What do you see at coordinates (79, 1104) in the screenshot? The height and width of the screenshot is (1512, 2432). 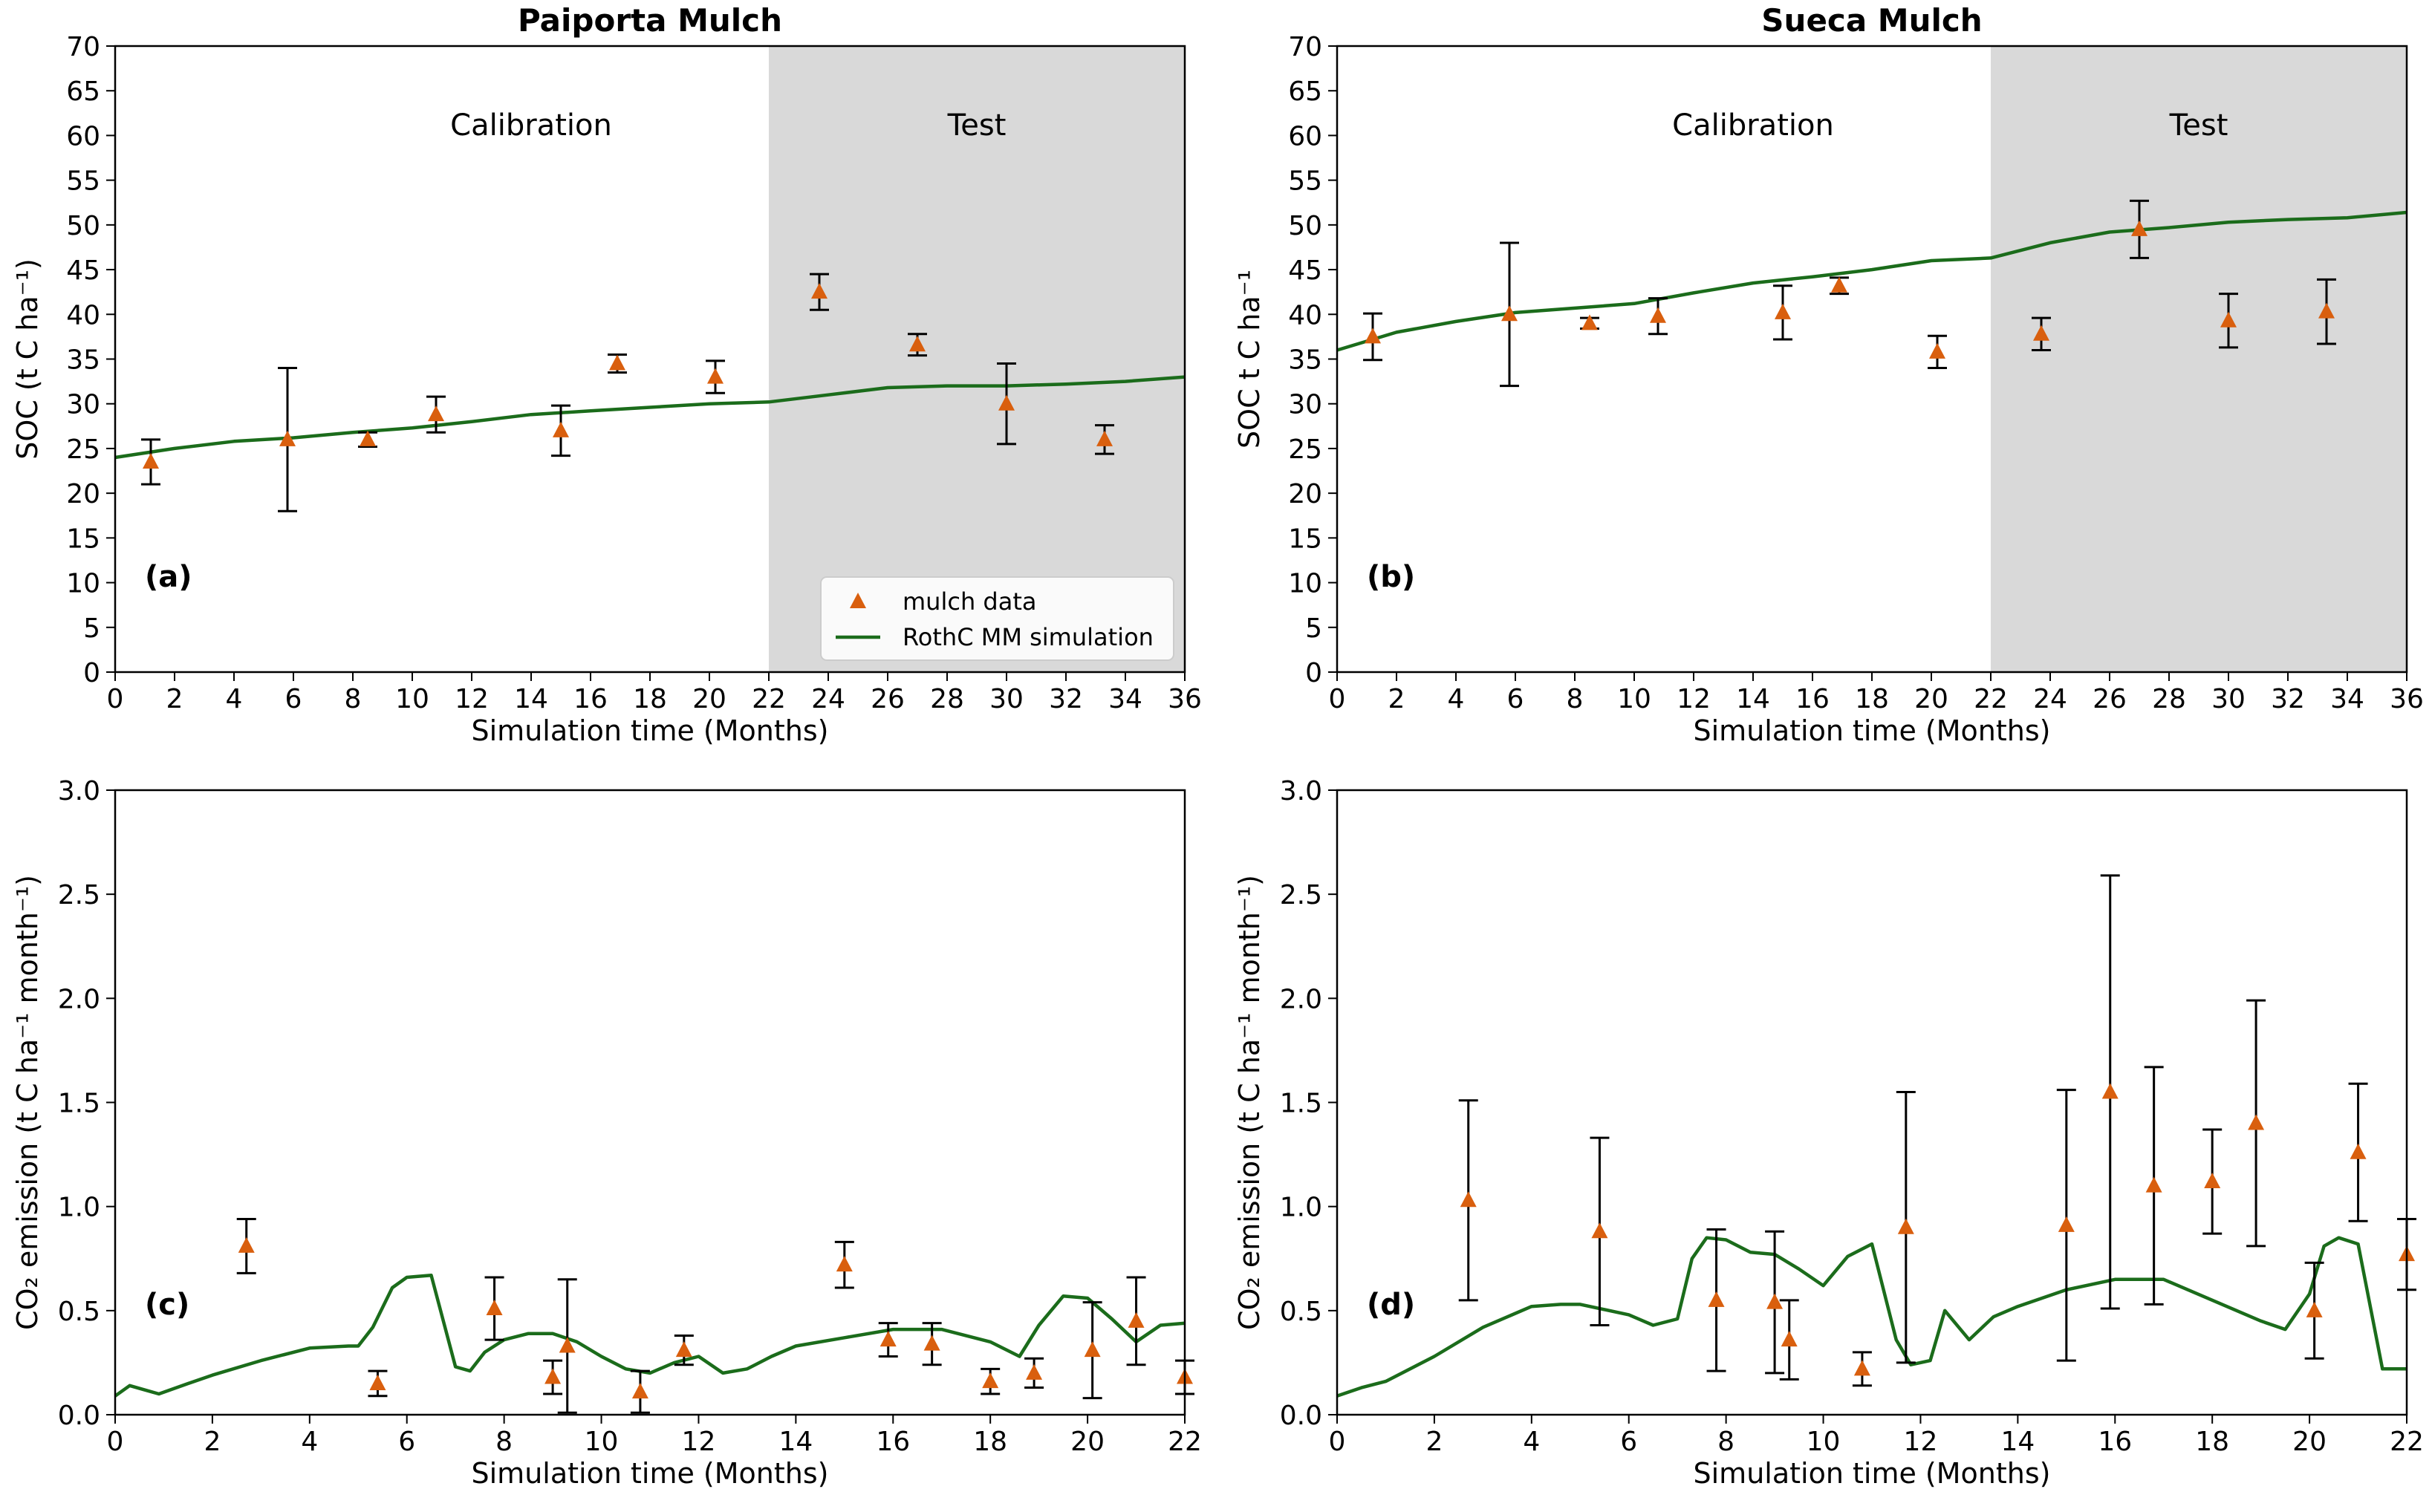 I see `y-tick-label: 1.5` at bounding box center [79, 1104].